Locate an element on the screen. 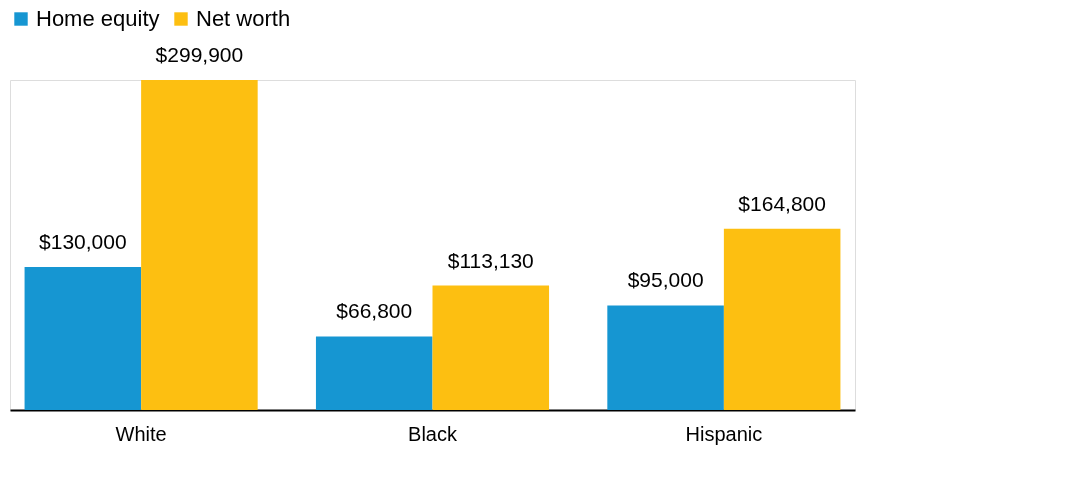 The image size is (1084, 500). legend-label: Net worth is located at coordinates (243, 18).